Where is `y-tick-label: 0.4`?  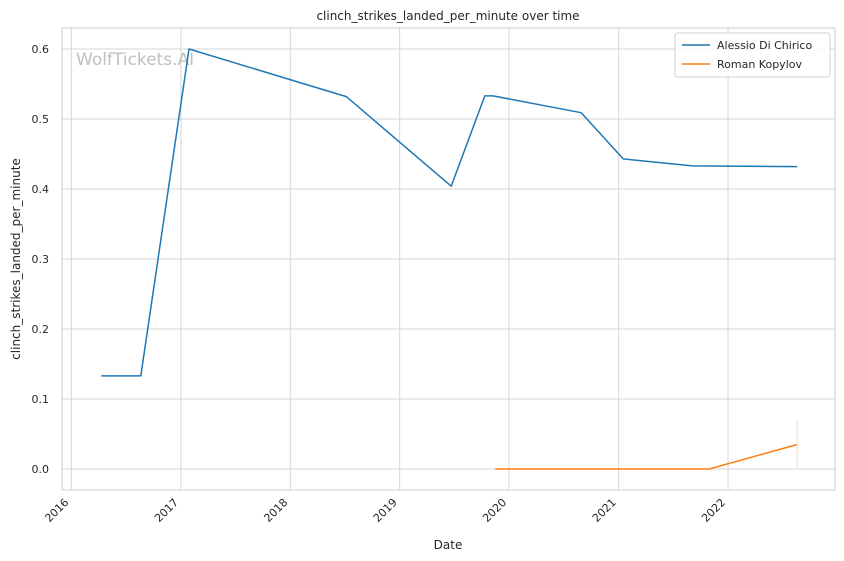 y-tick-label: 0.4 is located at coordinates (41, 189).